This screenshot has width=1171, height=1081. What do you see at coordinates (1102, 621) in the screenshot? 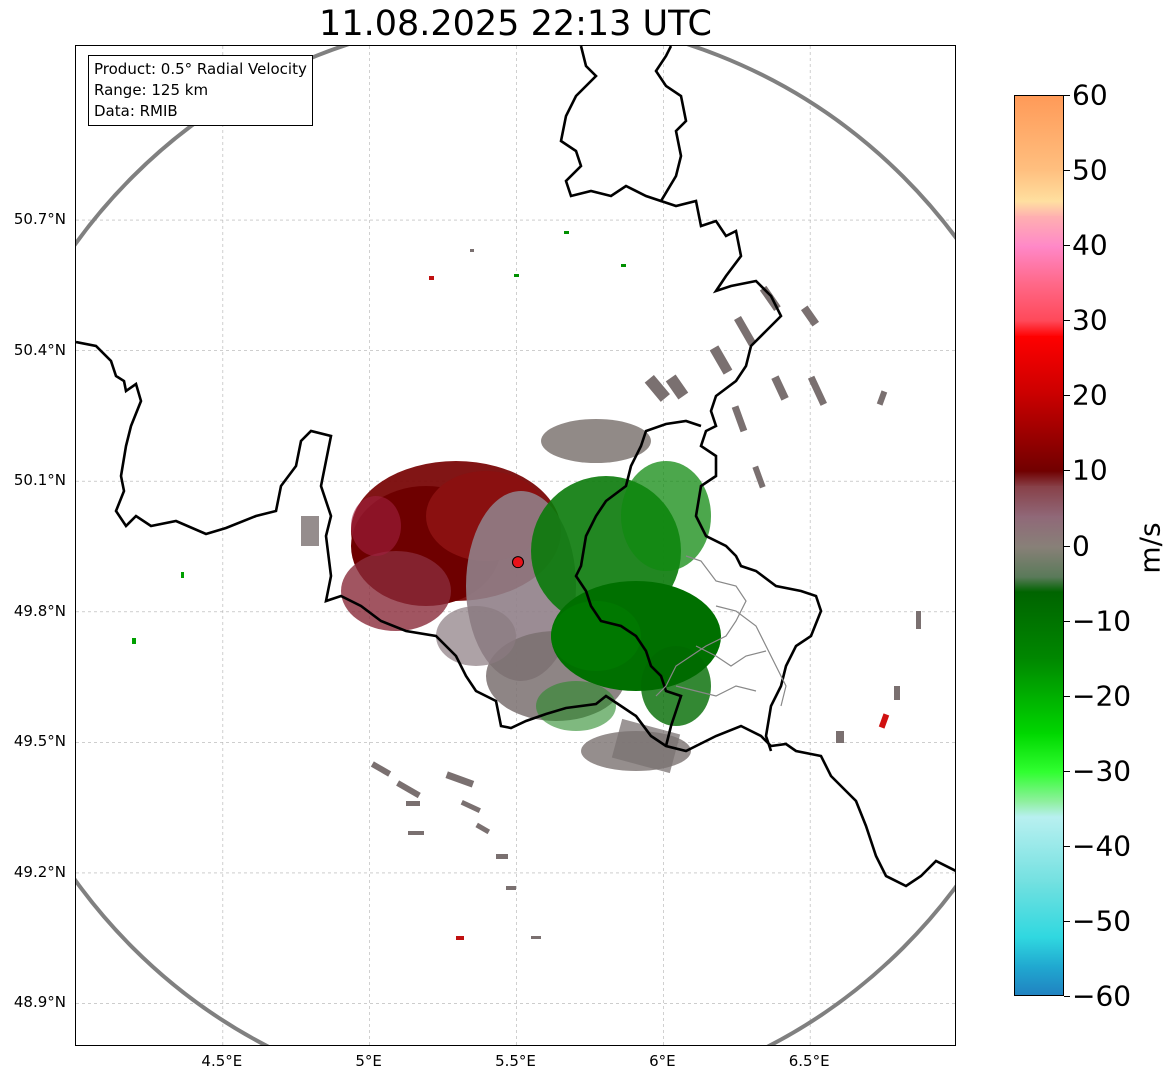
I see `colorbar-tick-label: −10` at bounding box center [1102, 621].